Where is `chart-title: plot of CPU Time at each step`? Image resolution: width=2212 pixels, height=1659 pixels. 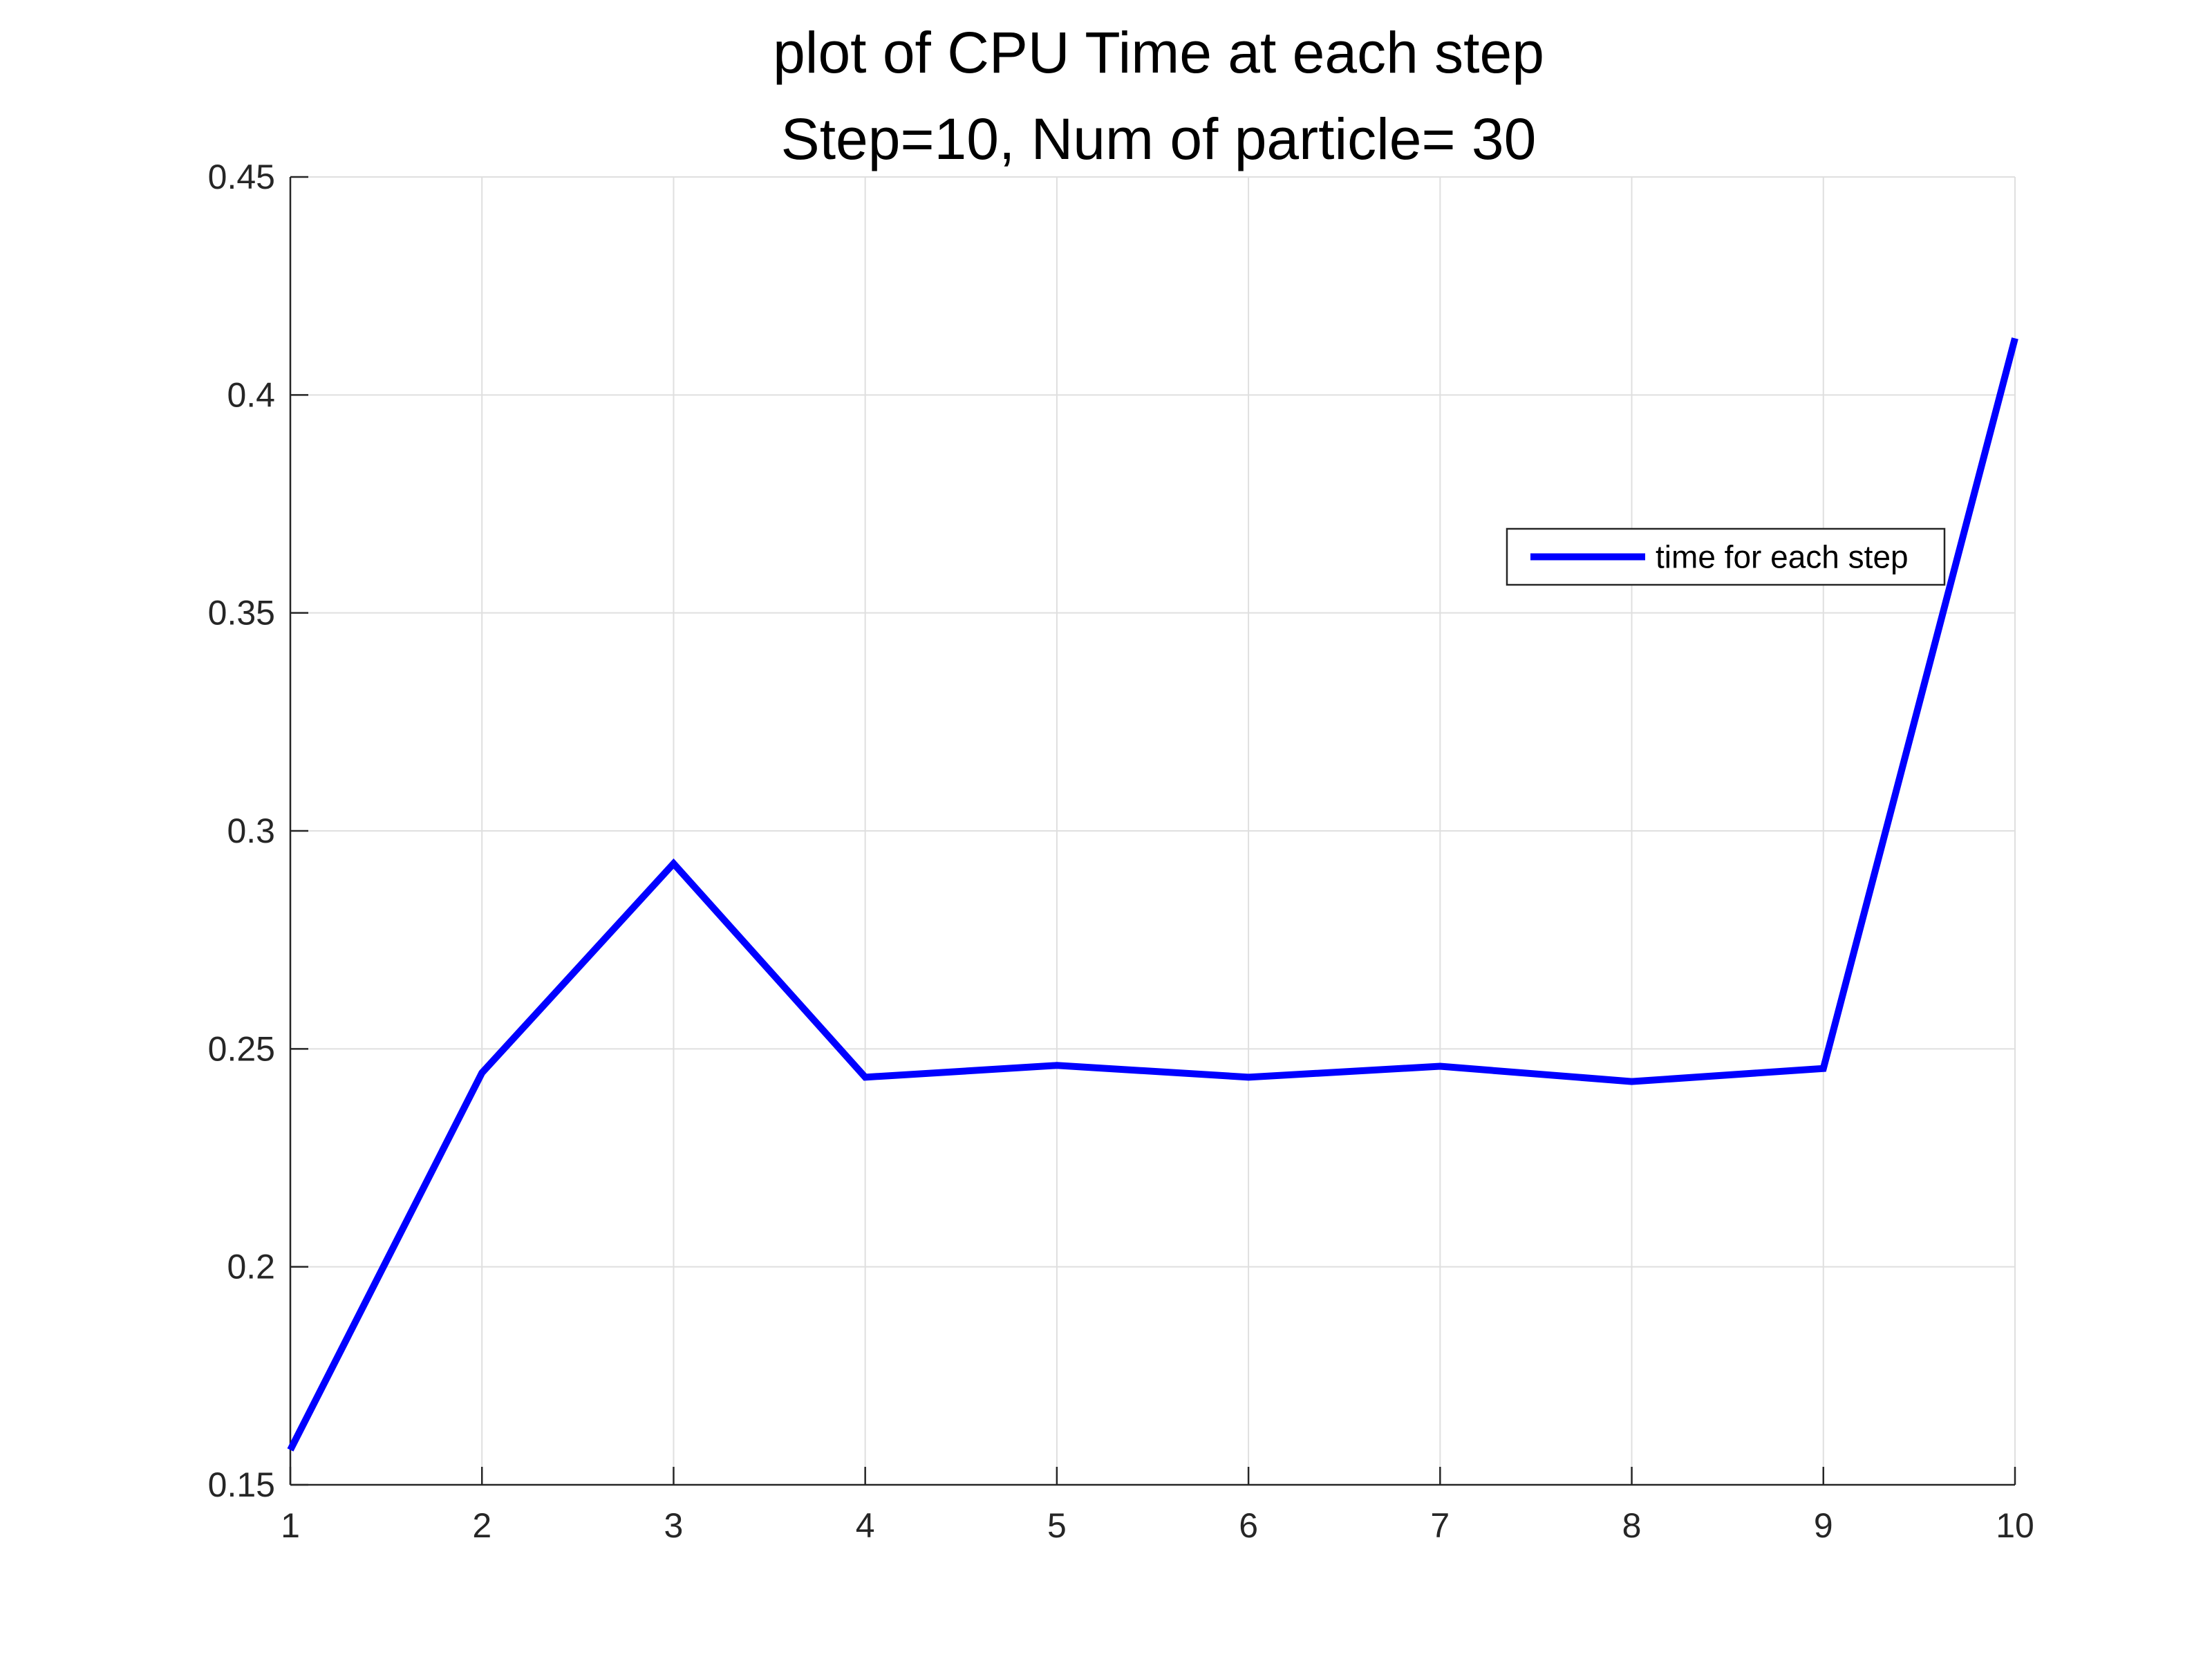
chart-title: plot of CPU Time at each step is located at coordinates (1159, 53).